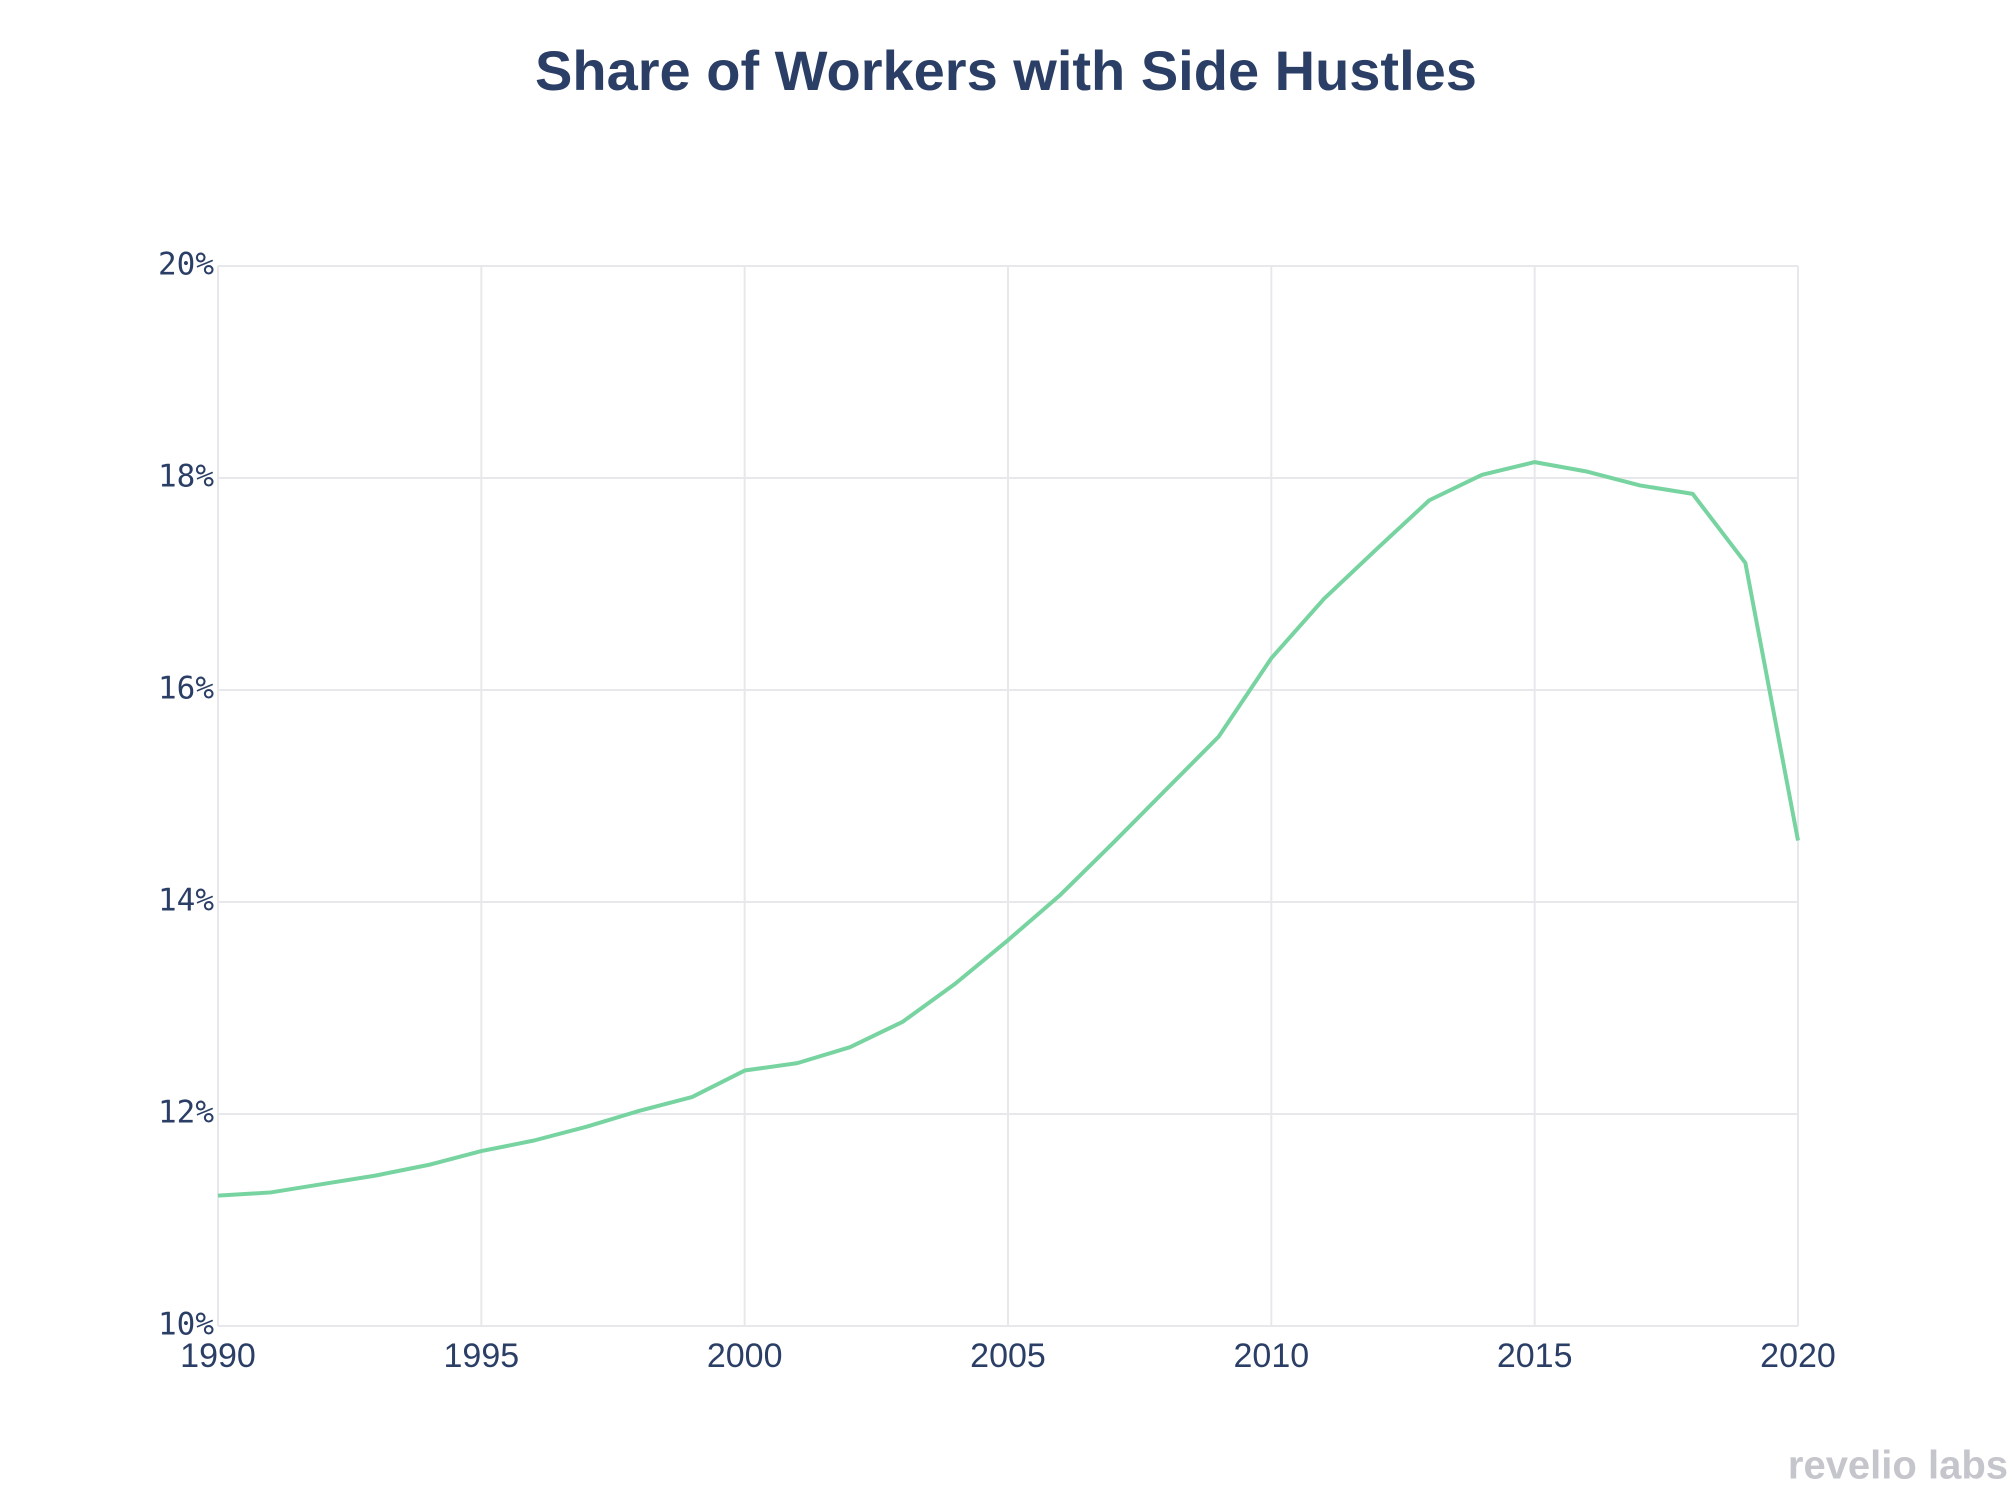  I want to click on x-tick-label: 2000, so click(745, 1356).